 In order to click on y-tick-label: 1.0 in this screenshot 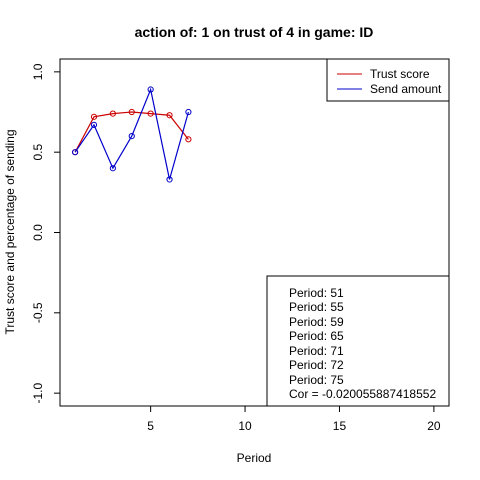, I will do `click(38, 71)`.